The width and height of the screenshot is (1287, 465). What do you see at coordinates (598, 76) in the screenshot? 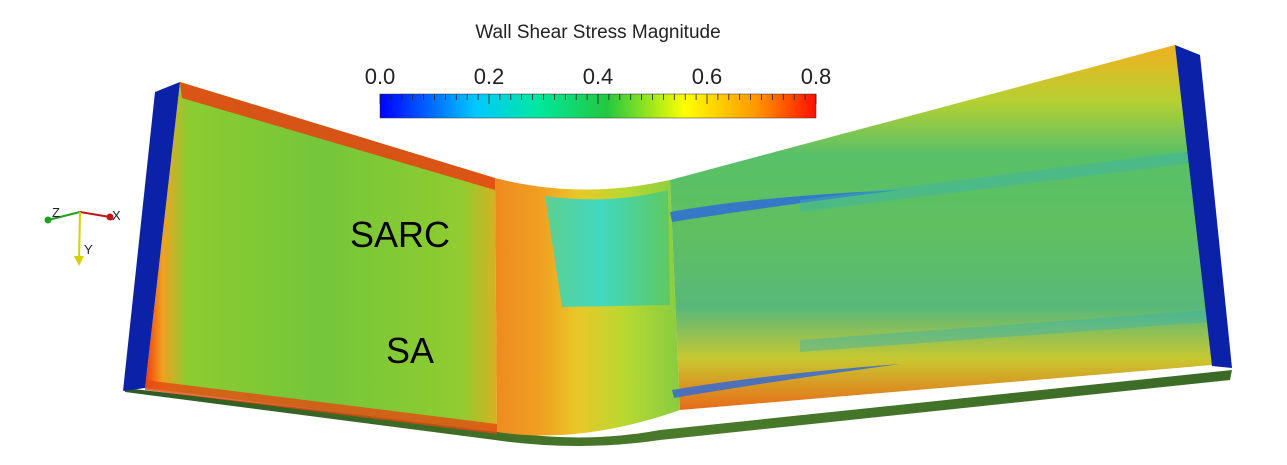
I see `colorbar-tick-2: 0.4` at bounding box center [598, 76].